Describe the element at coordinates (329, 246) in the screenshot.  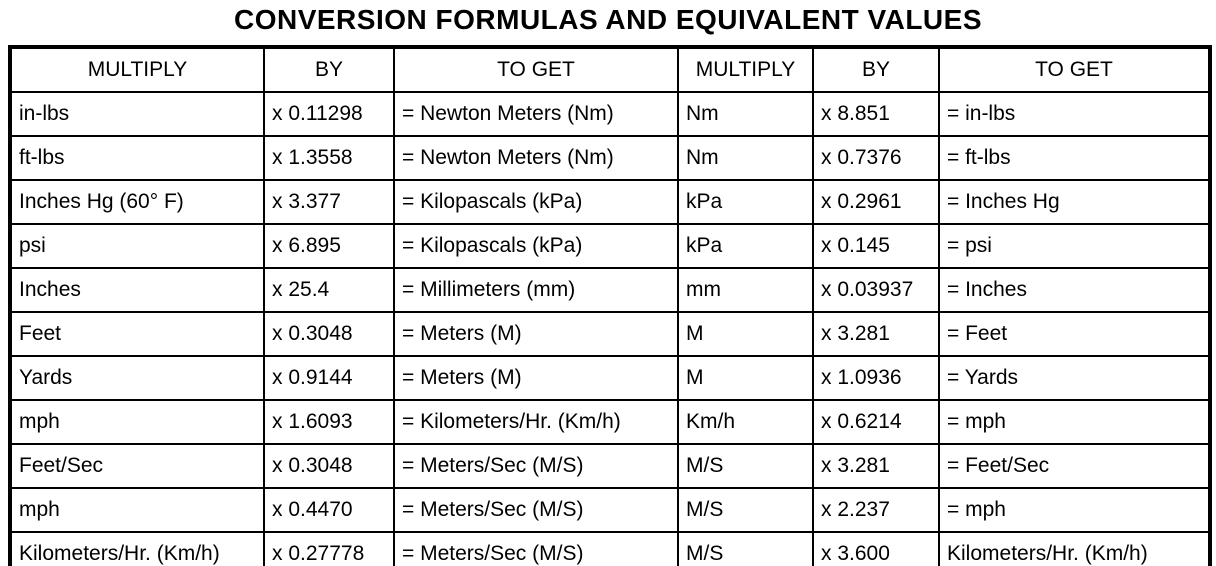
I see `table-cell: x 6.895` at that location.